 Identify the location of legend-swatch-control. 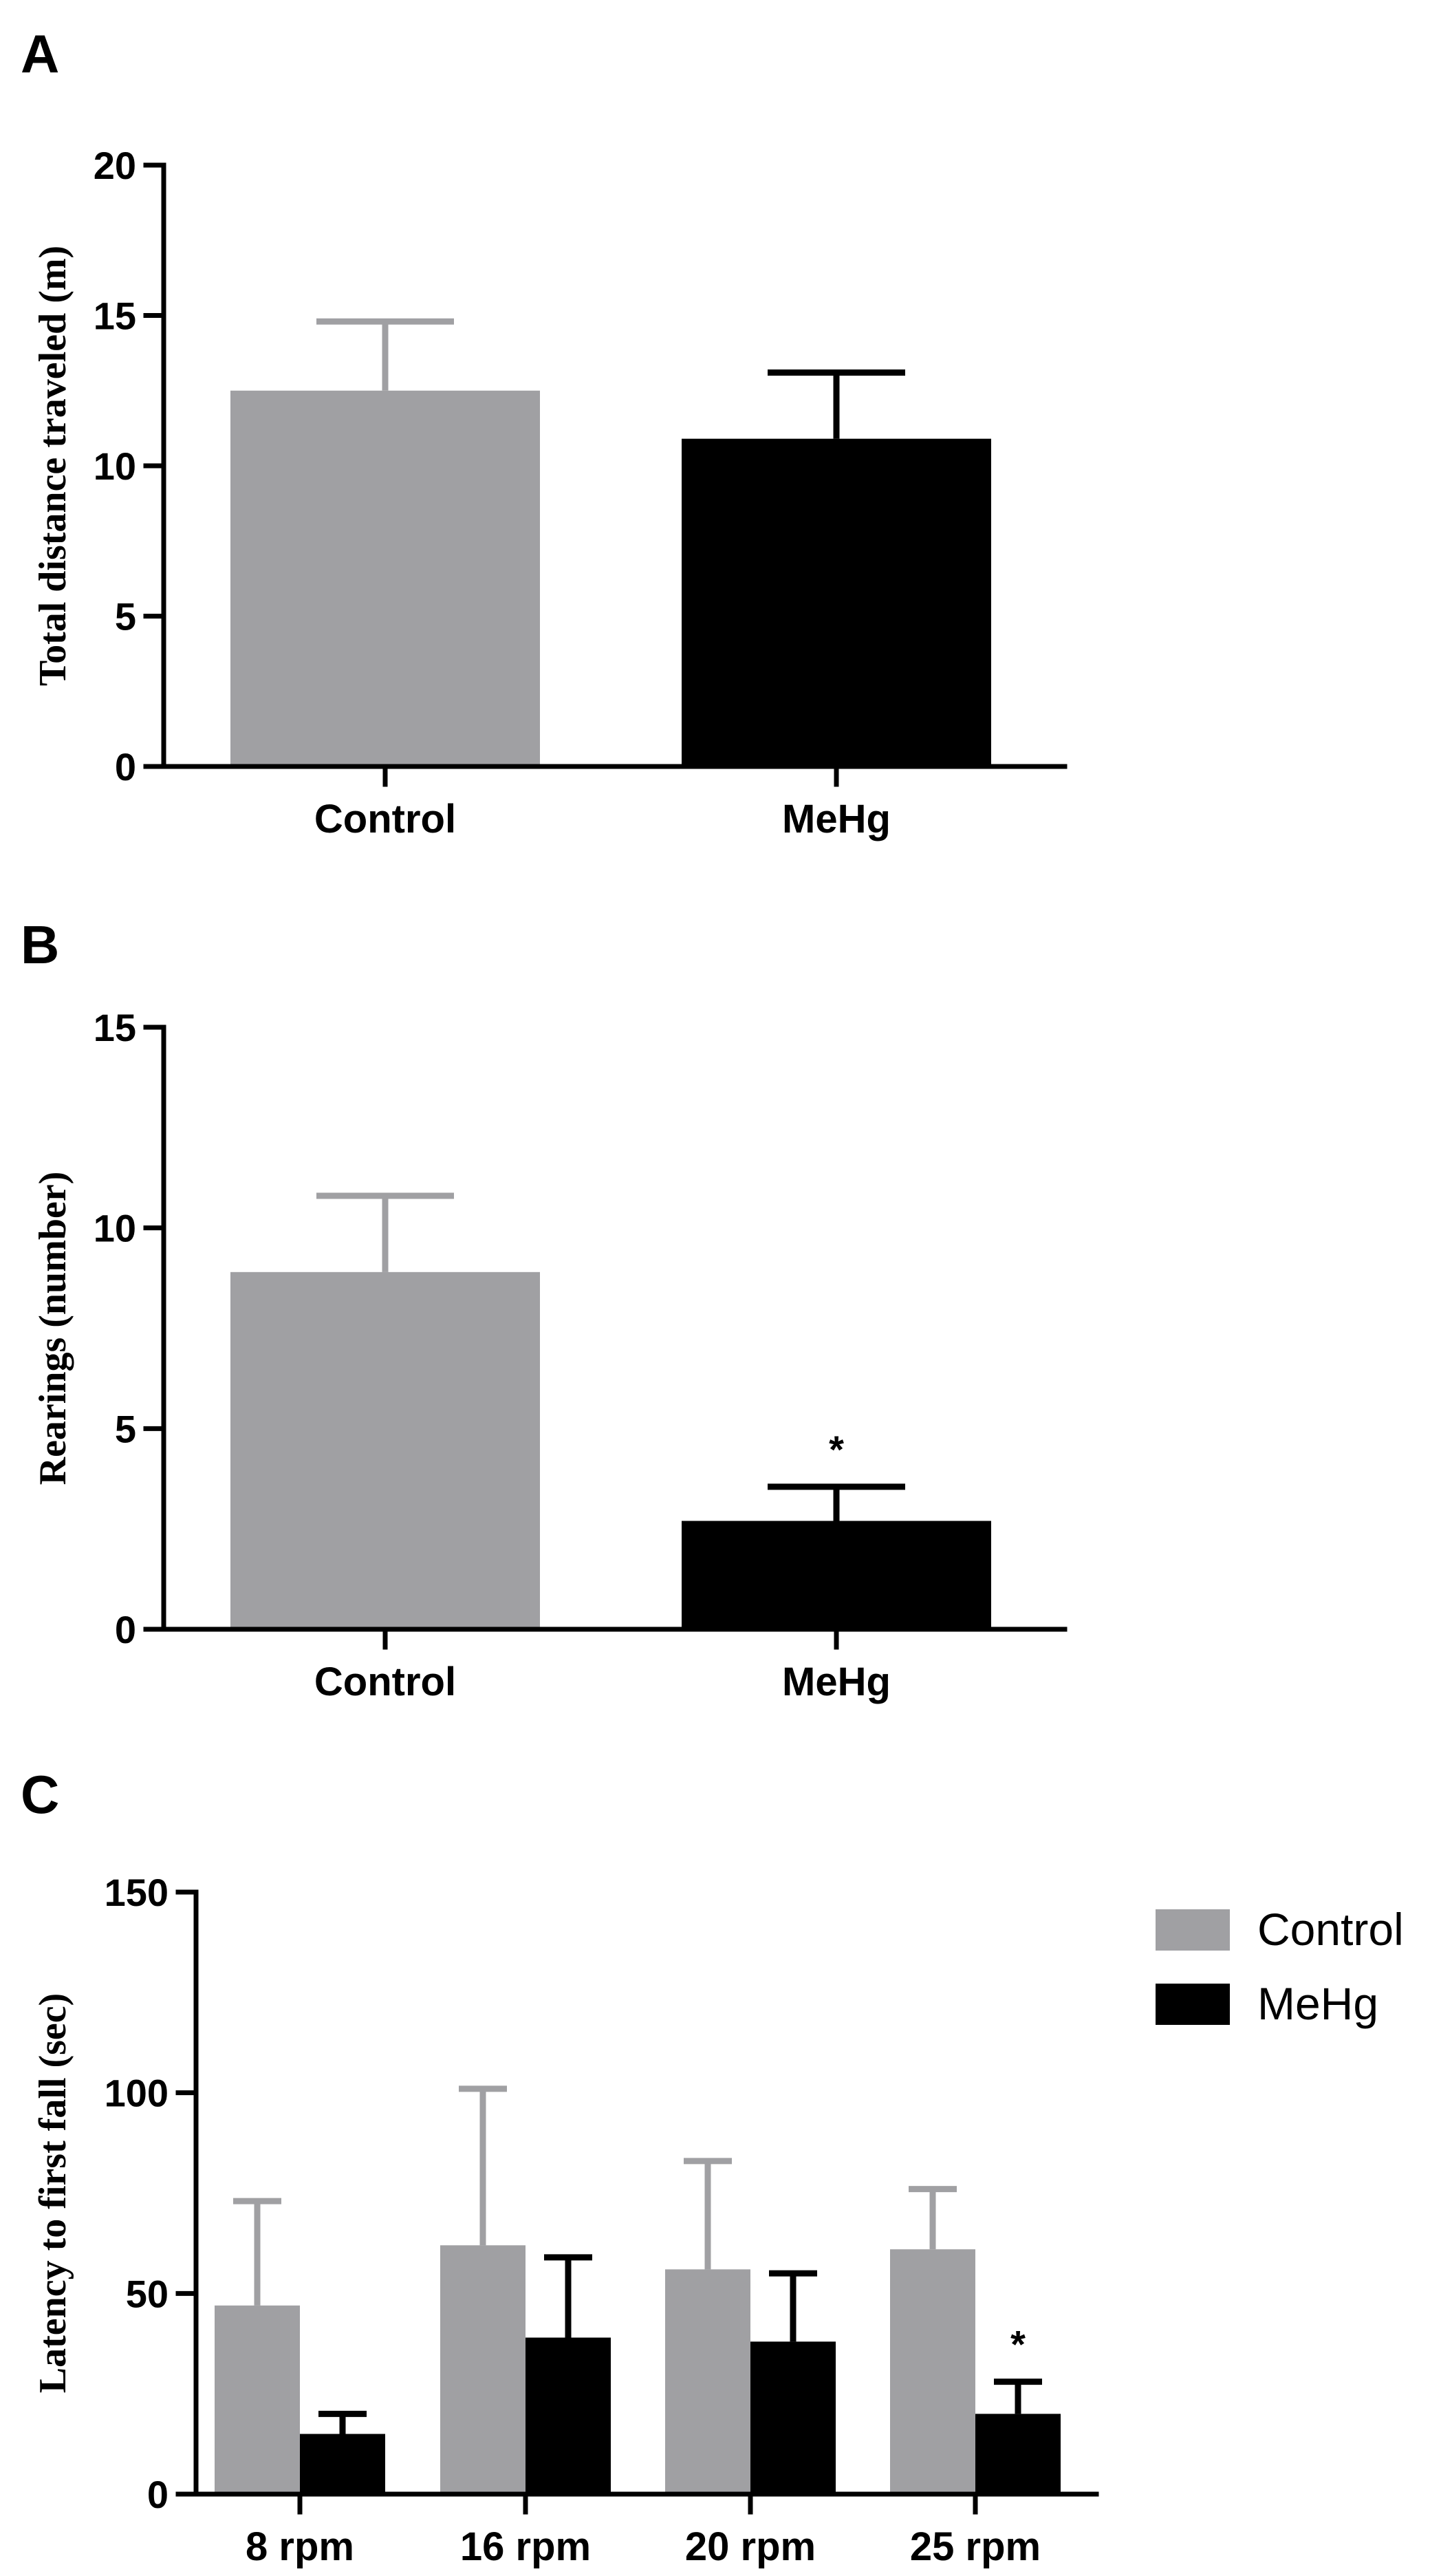
(1193, 1930).